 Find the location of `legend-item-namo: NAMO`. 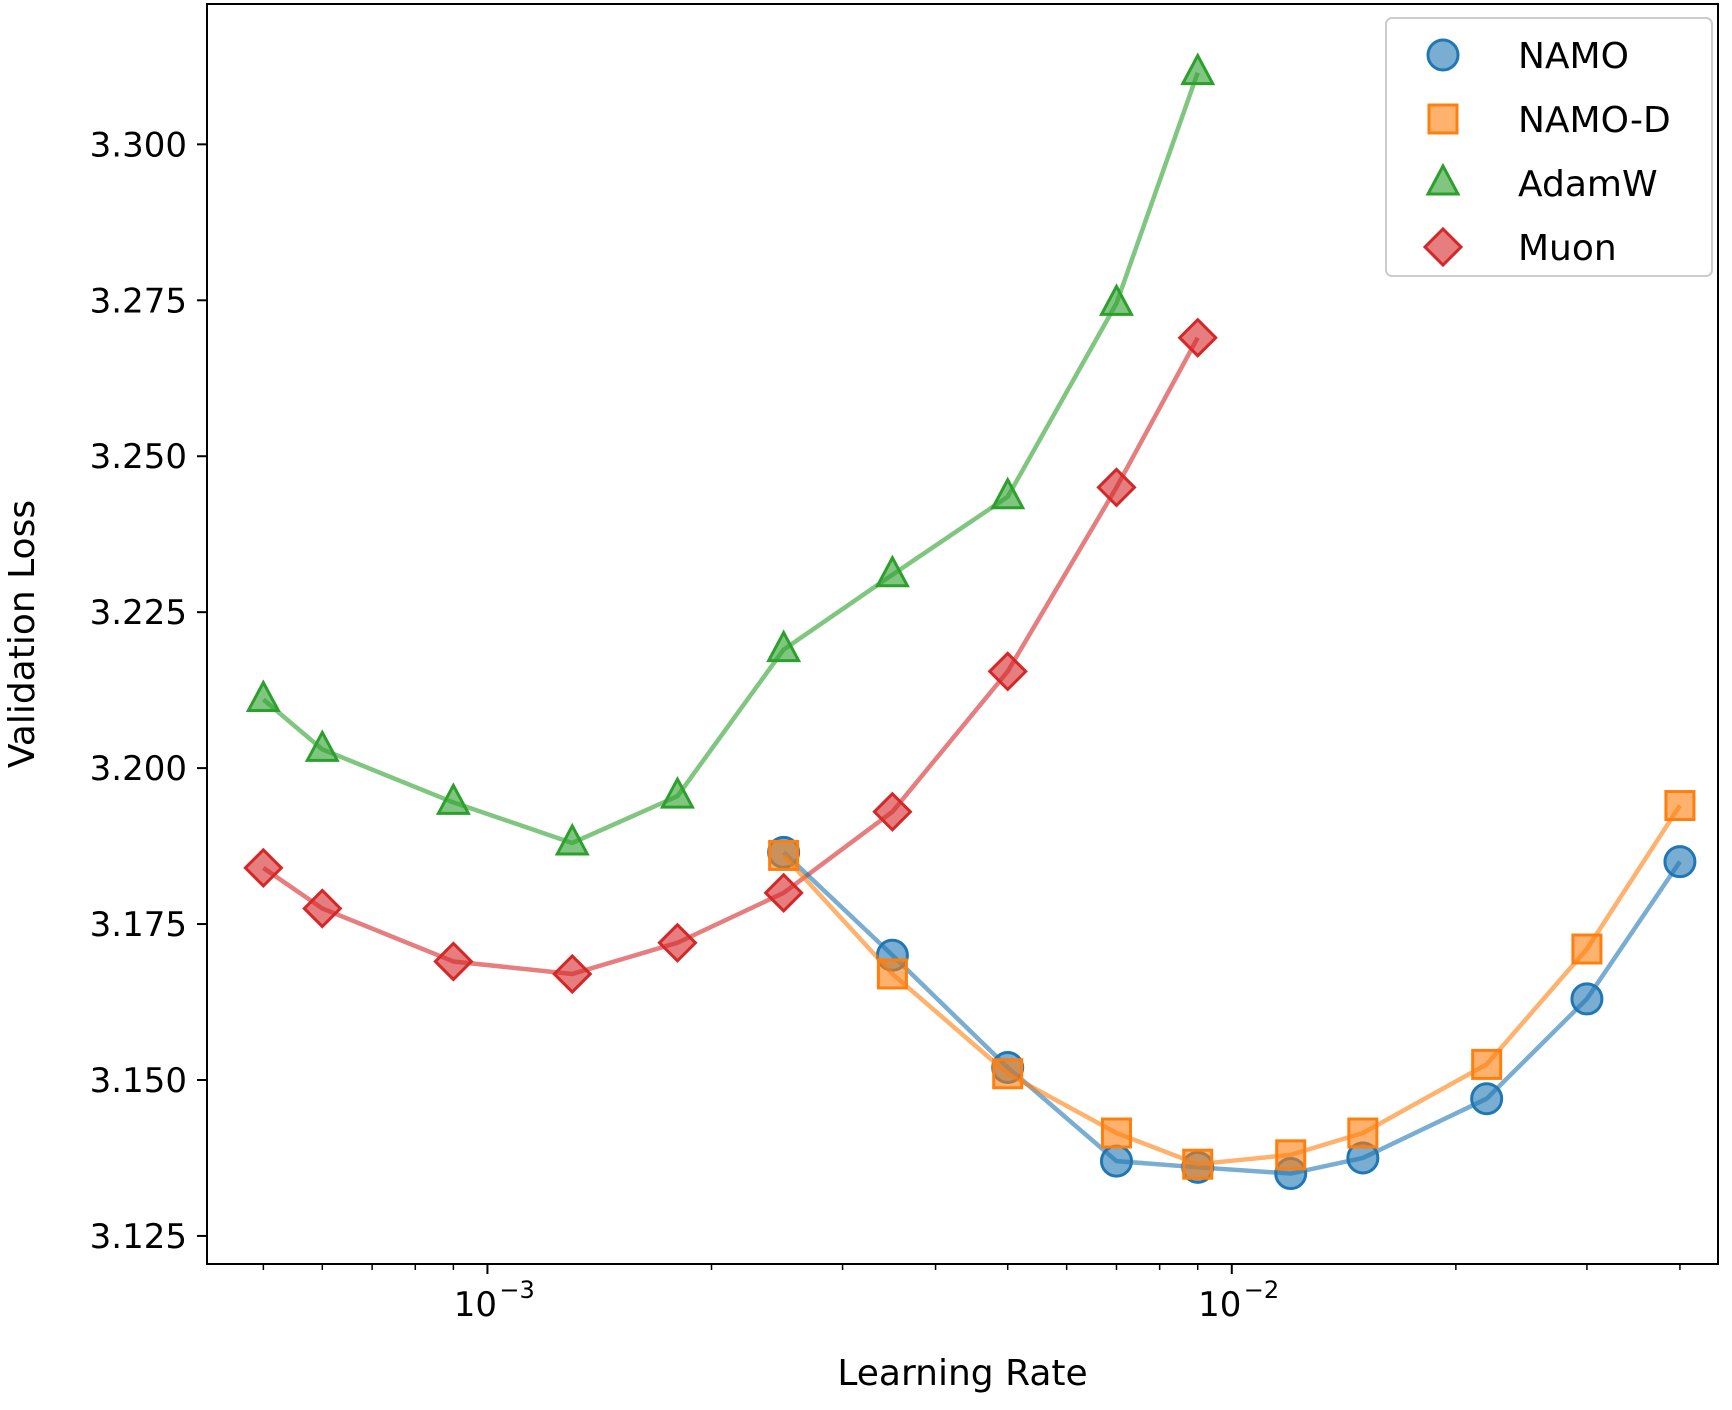

legend-item-namo: NAMO is located at coordinates (1527, 56).